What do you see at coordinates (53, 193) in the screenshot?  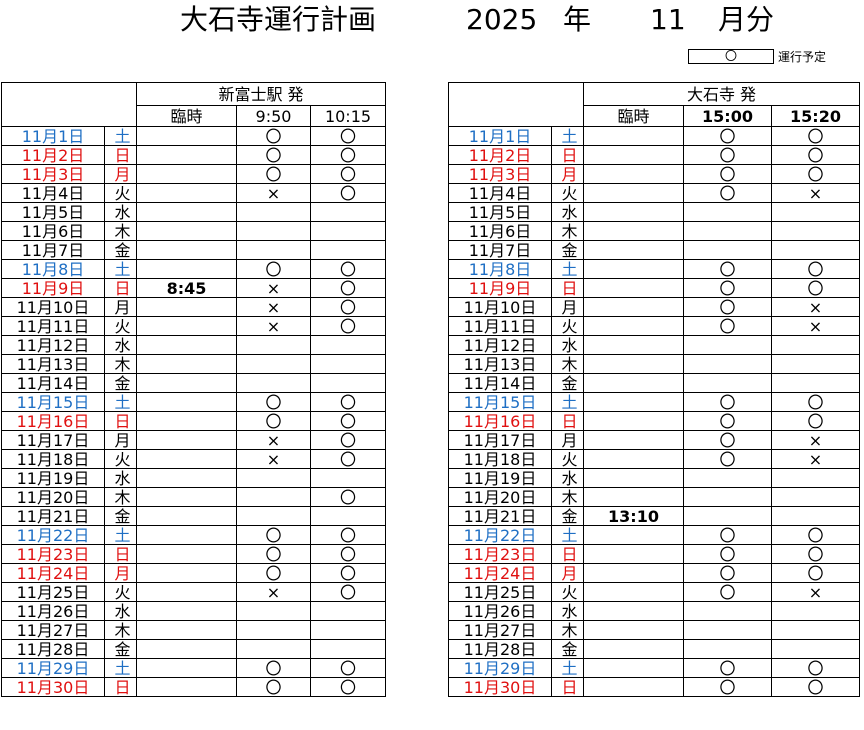 I see `date-cell: 11月4日` at bounding box center [53, 193].